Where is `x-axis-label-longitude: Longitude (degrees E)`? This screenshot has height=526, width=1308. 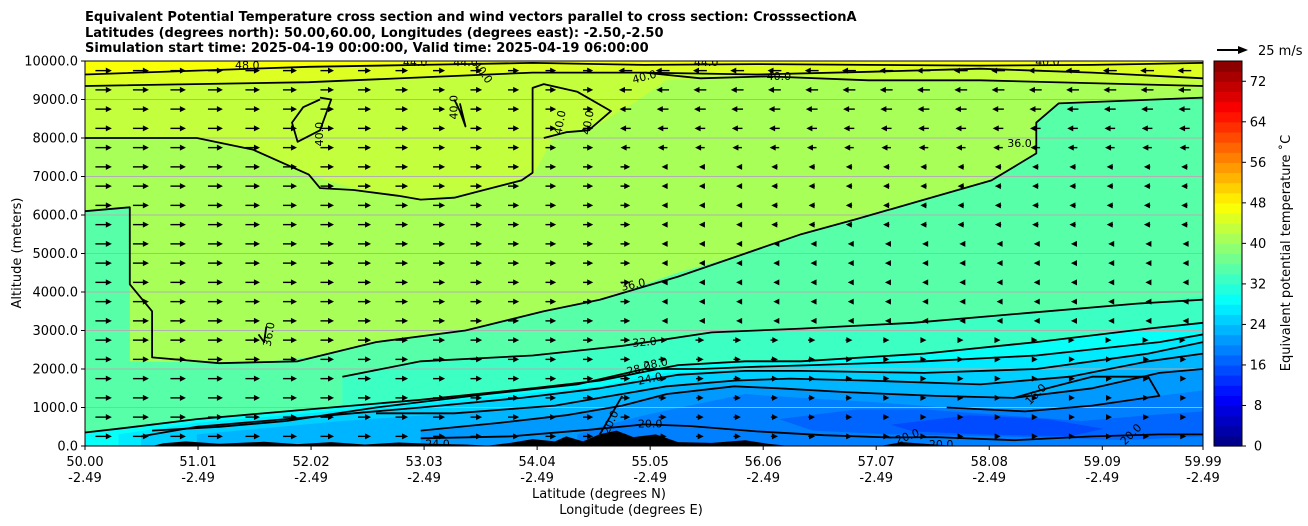 x-axis-label-longitude: Longitude (degrees E) is located at coordinates (631, 510).